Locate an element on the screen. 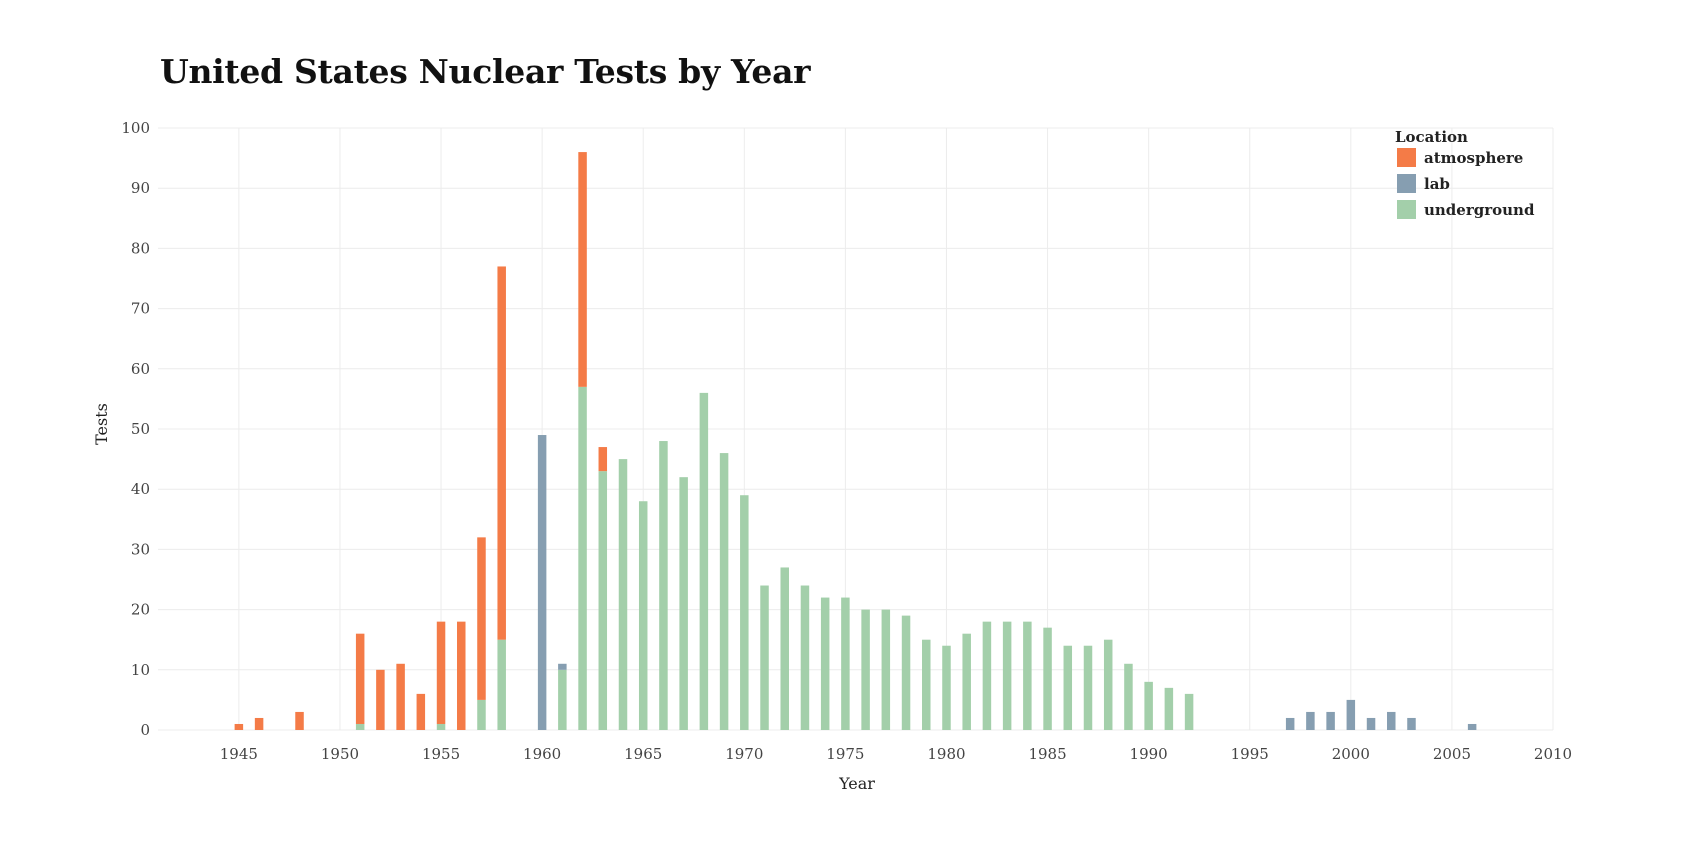  x-tick-label: 2000 is located at coordinates (1351, 754).